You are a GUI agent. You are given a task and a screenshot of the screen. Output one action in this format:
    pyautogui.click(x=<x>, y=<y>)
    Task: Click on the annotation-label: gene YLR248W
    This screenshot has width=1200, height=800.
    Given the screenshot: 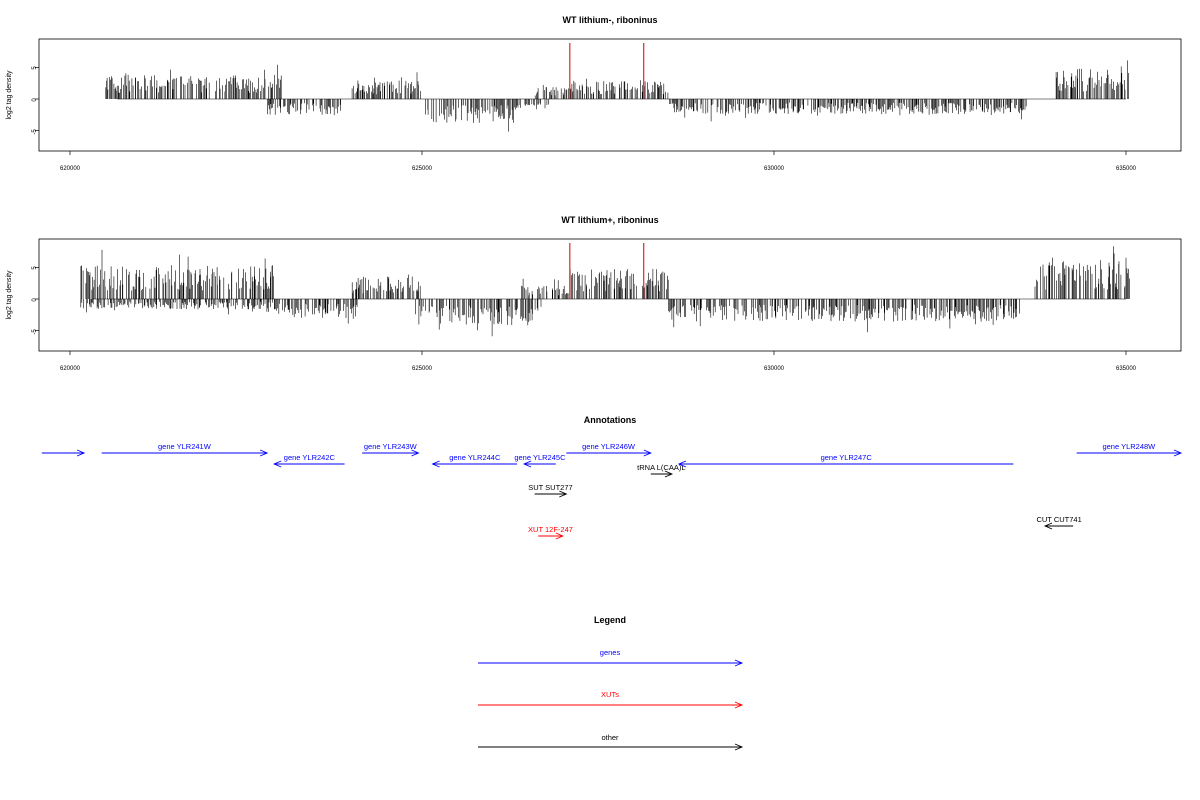 What is the action you would take?
    pyautogui.click(x=1129, y=446)
    